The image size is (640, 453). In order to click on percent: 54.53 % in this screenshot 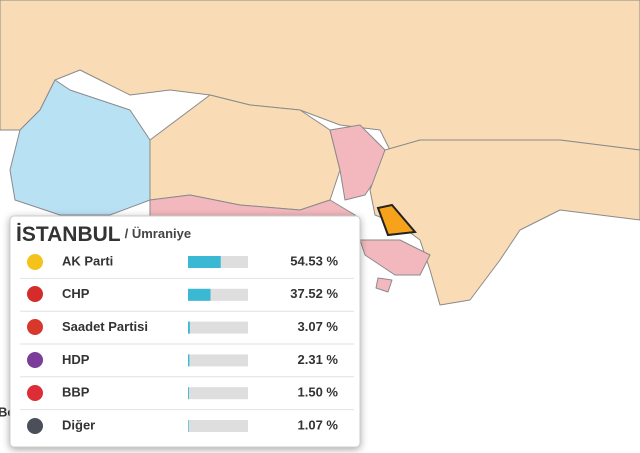, I will do `click(314, 260)`.